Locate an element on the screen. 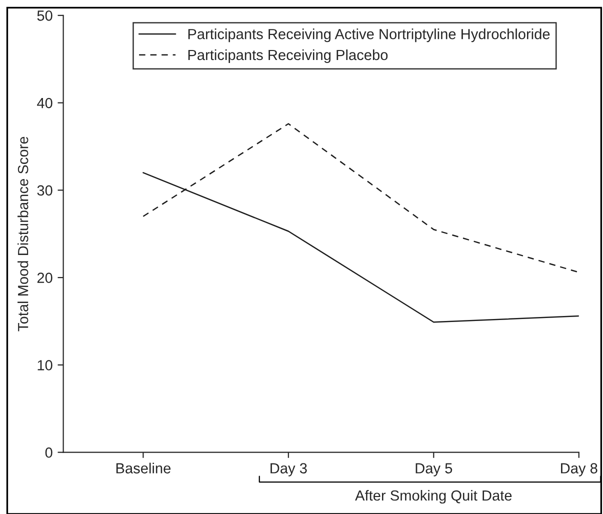 The image size is (603, 514). legend-label: Participants Receiving Active Nortriptyline Hydrochloride is located at coordinates (369, 35).